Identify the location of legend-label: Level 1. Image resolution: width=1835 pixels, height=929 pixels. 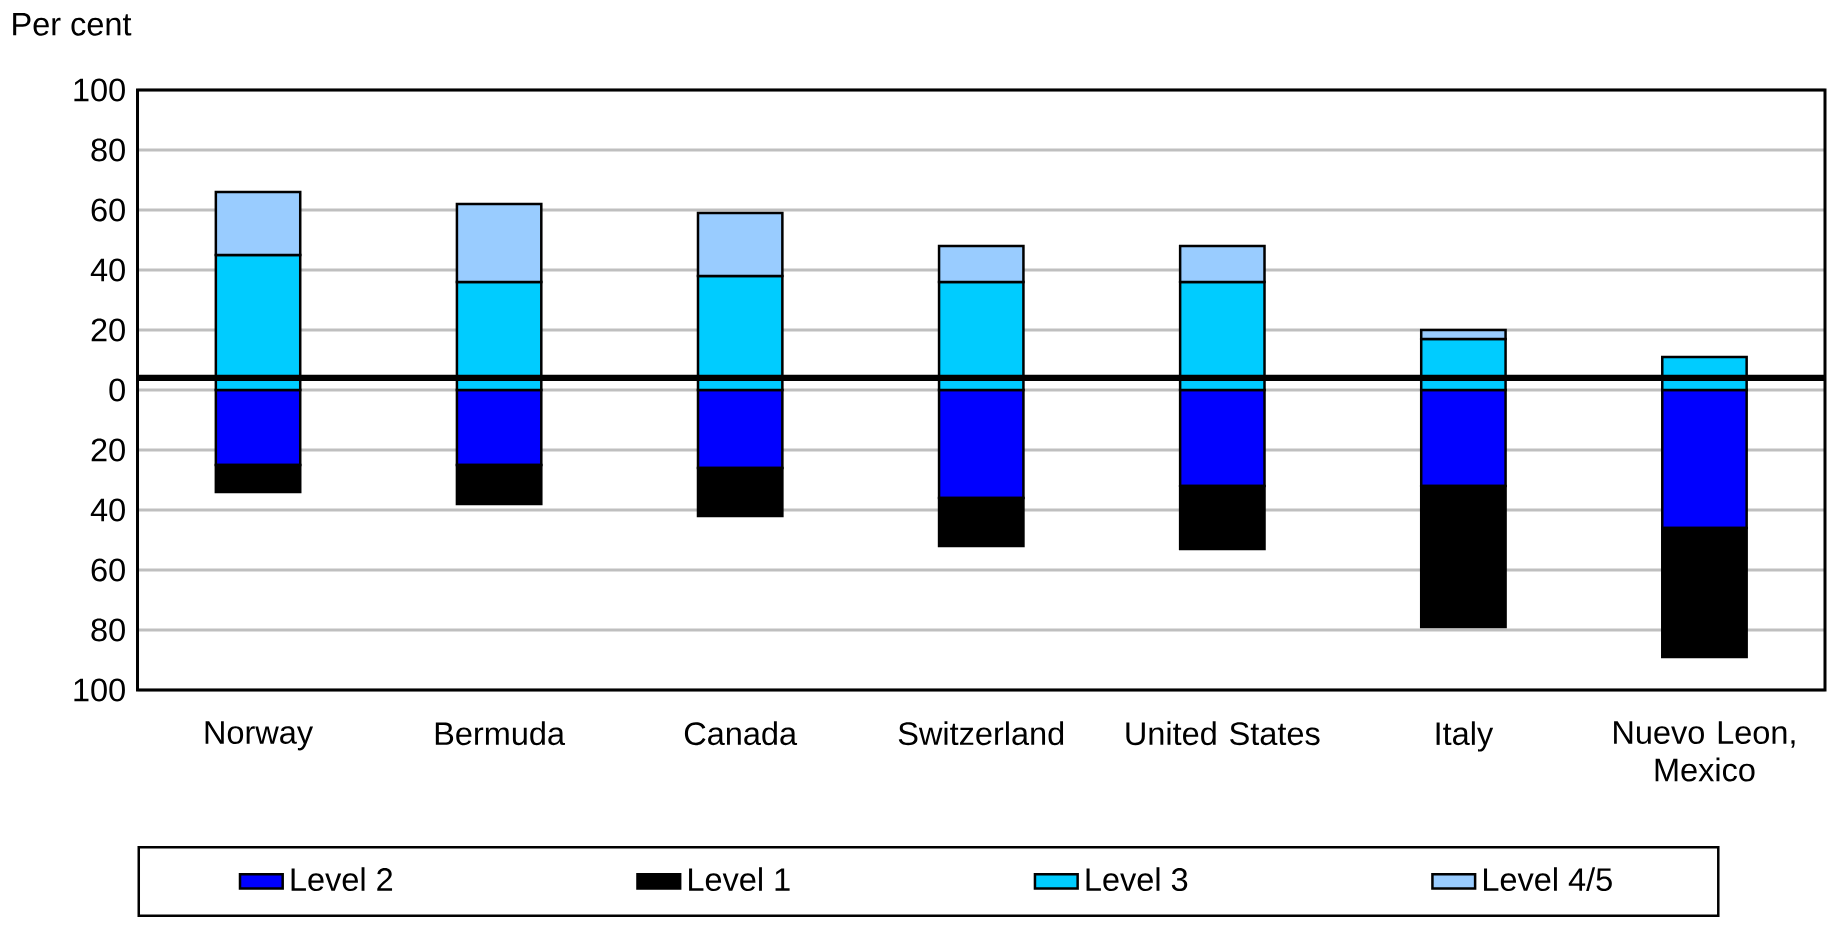
(739, 879).